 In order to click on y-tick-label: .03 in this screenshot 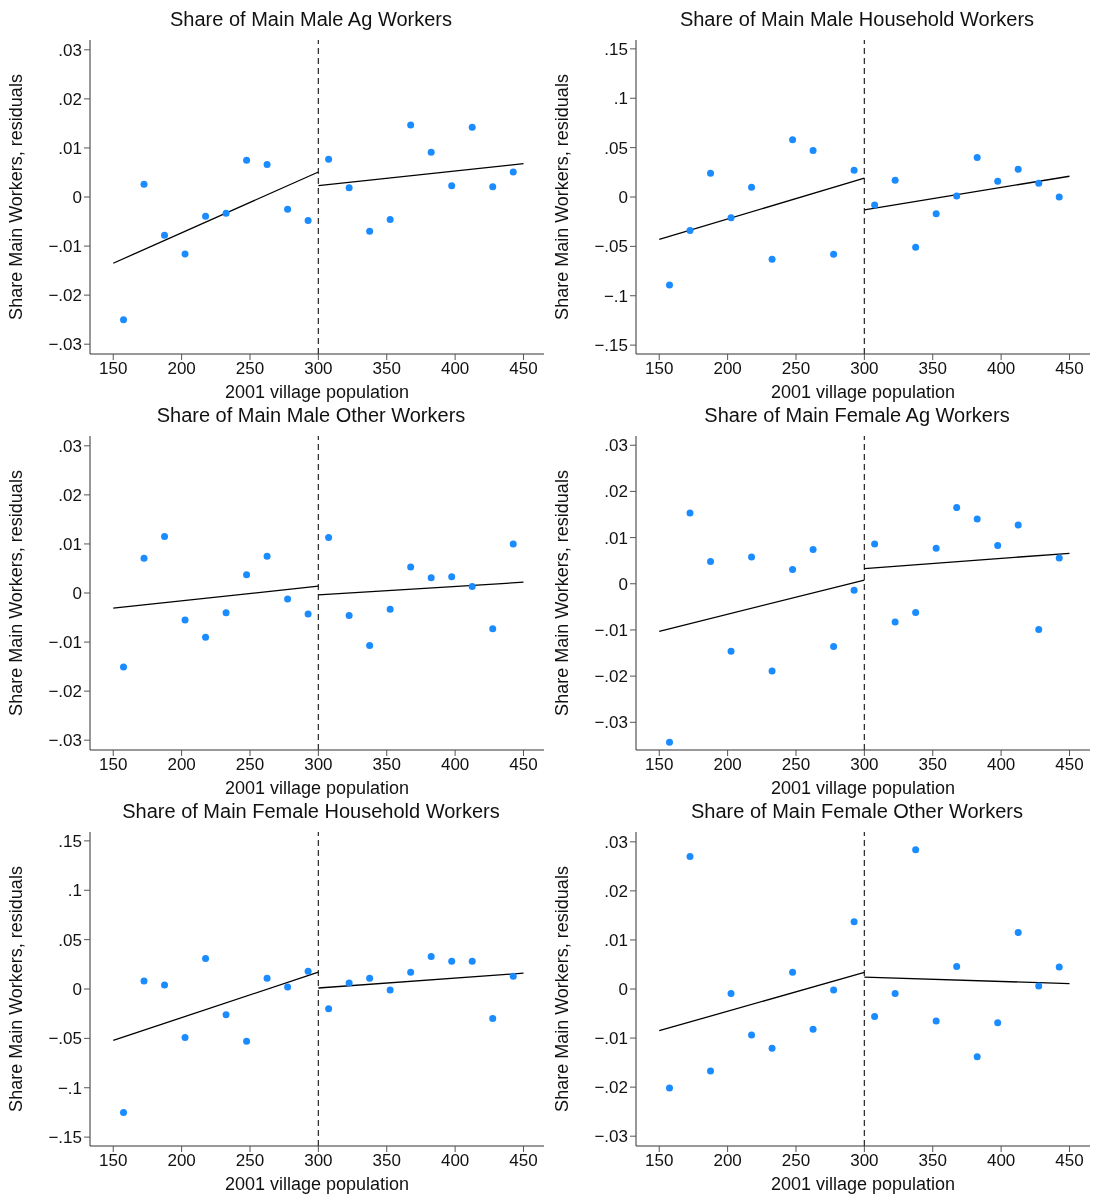, I will do `click(616, 446)`.